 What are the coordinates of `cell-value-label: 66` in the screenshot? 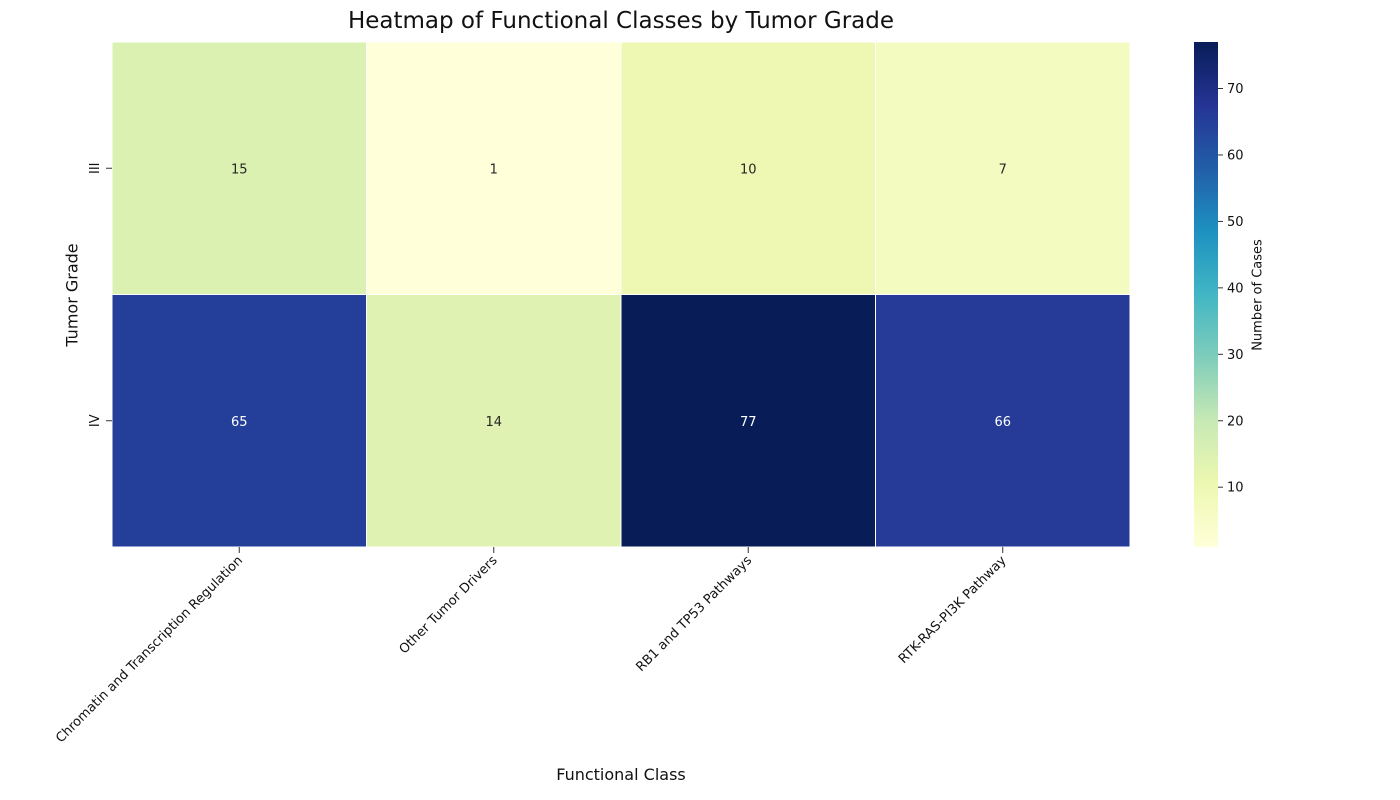 It's located at (1002, 422).